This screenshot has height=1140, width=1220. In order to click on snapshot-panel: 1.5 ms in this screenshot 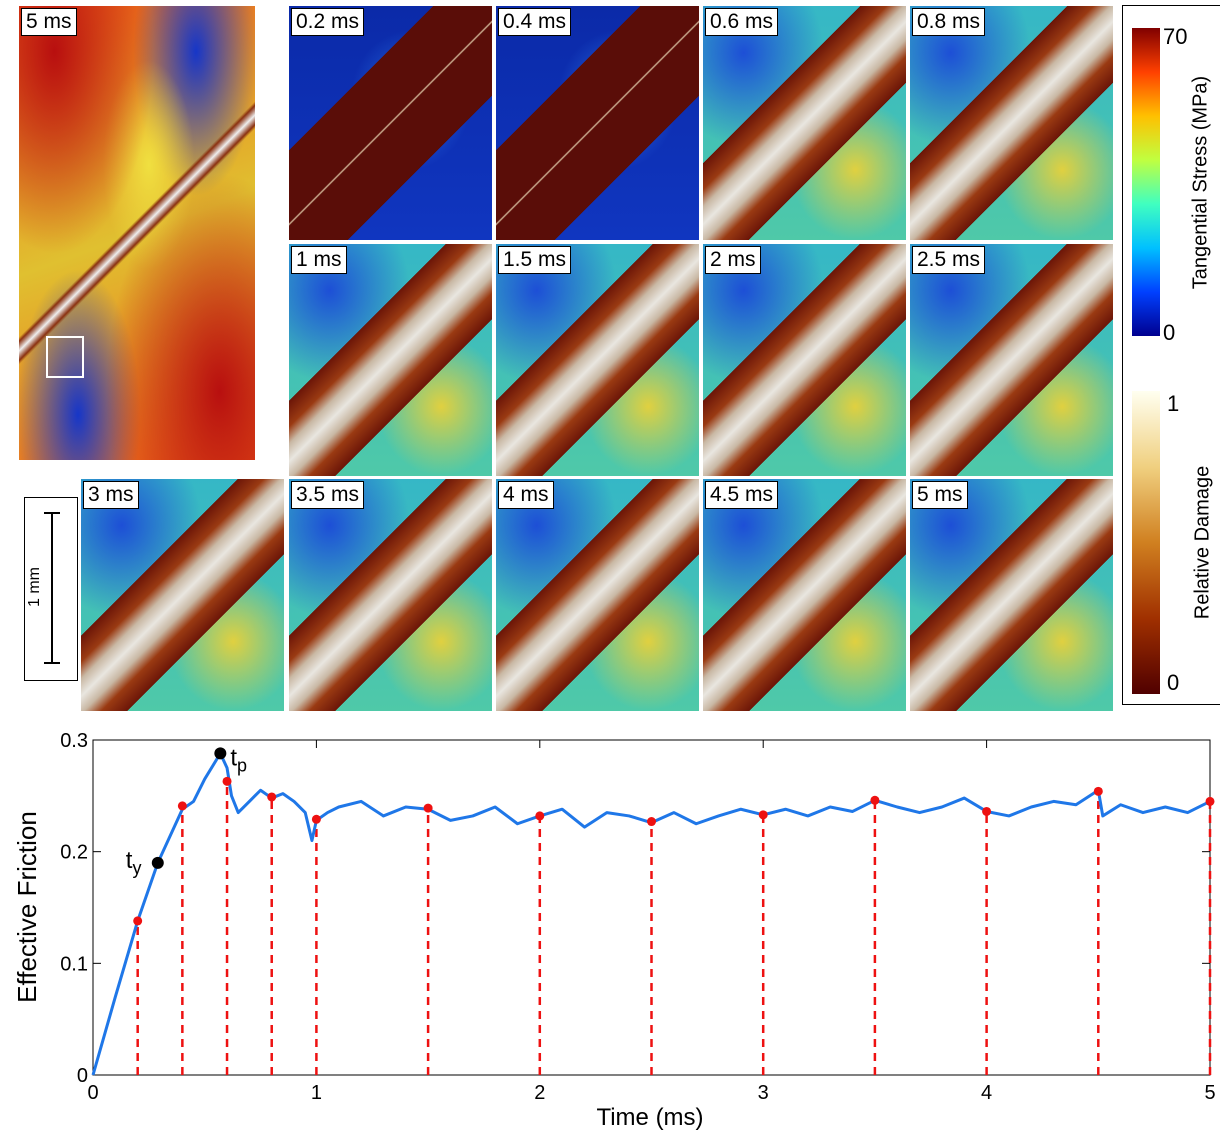, I will do `click(597, 360)`.